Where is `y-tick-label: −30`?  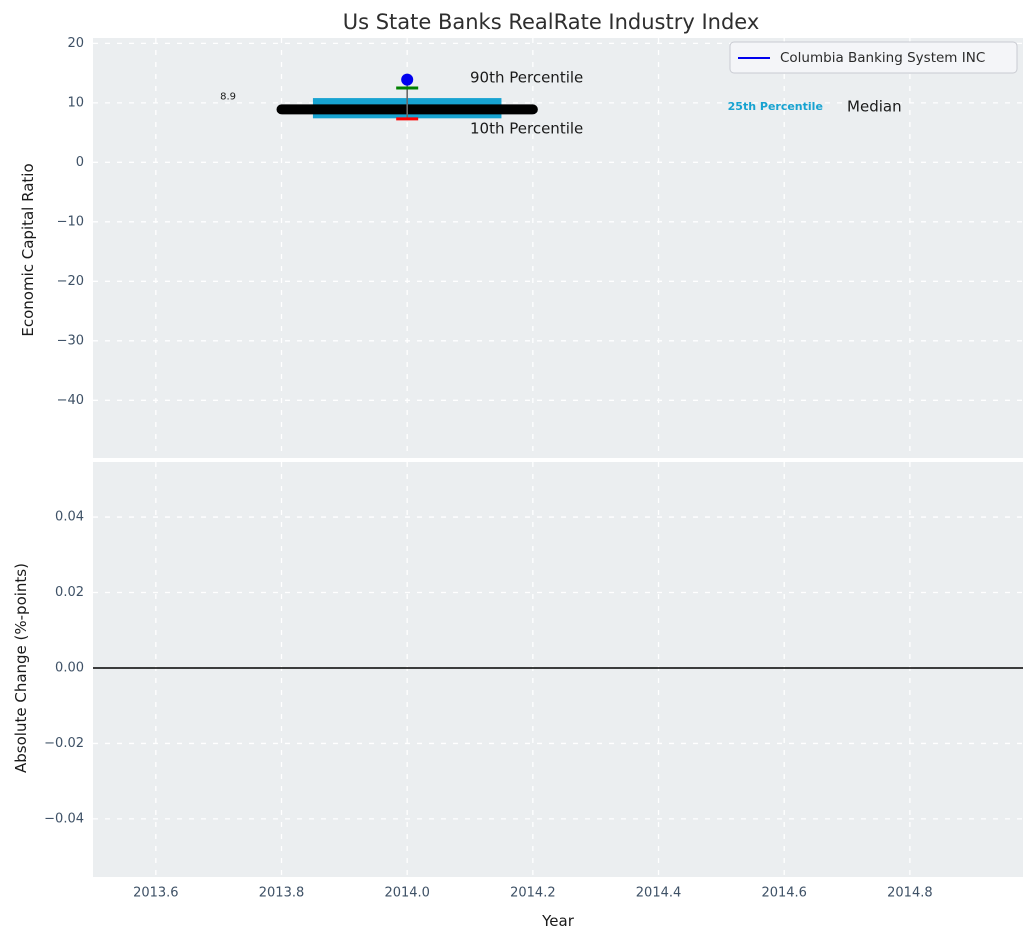 y-tick-label: −30 is located at coordinates (70, 340).